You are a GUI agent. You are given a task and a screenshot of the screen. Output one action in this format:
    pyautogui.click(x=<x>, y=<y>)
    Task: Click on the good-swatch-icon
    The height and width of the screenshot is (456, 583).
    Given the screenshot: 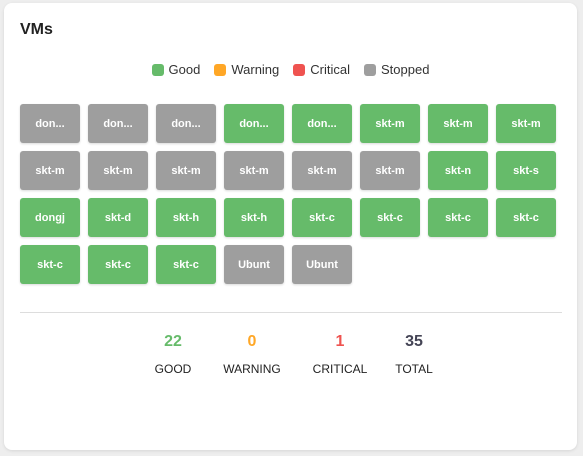 What is the action you would take?
    pyautogui.click(x=157, y=69)
    